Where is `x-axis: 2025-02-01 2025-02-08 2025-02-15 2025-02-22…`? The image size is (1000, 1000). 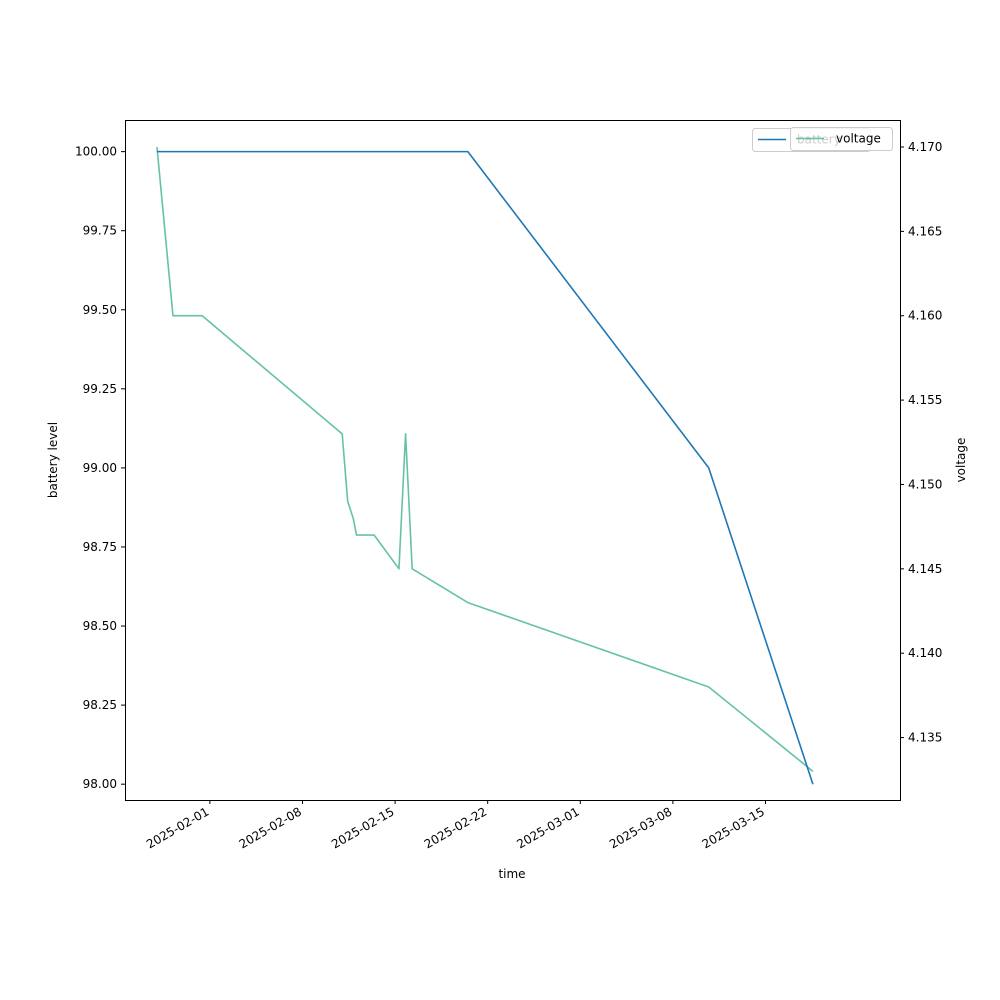 x-axis: 2025-02-01 2025-02-08 2025-02-15 2025-02-22… is located at coordinates (455, 825).